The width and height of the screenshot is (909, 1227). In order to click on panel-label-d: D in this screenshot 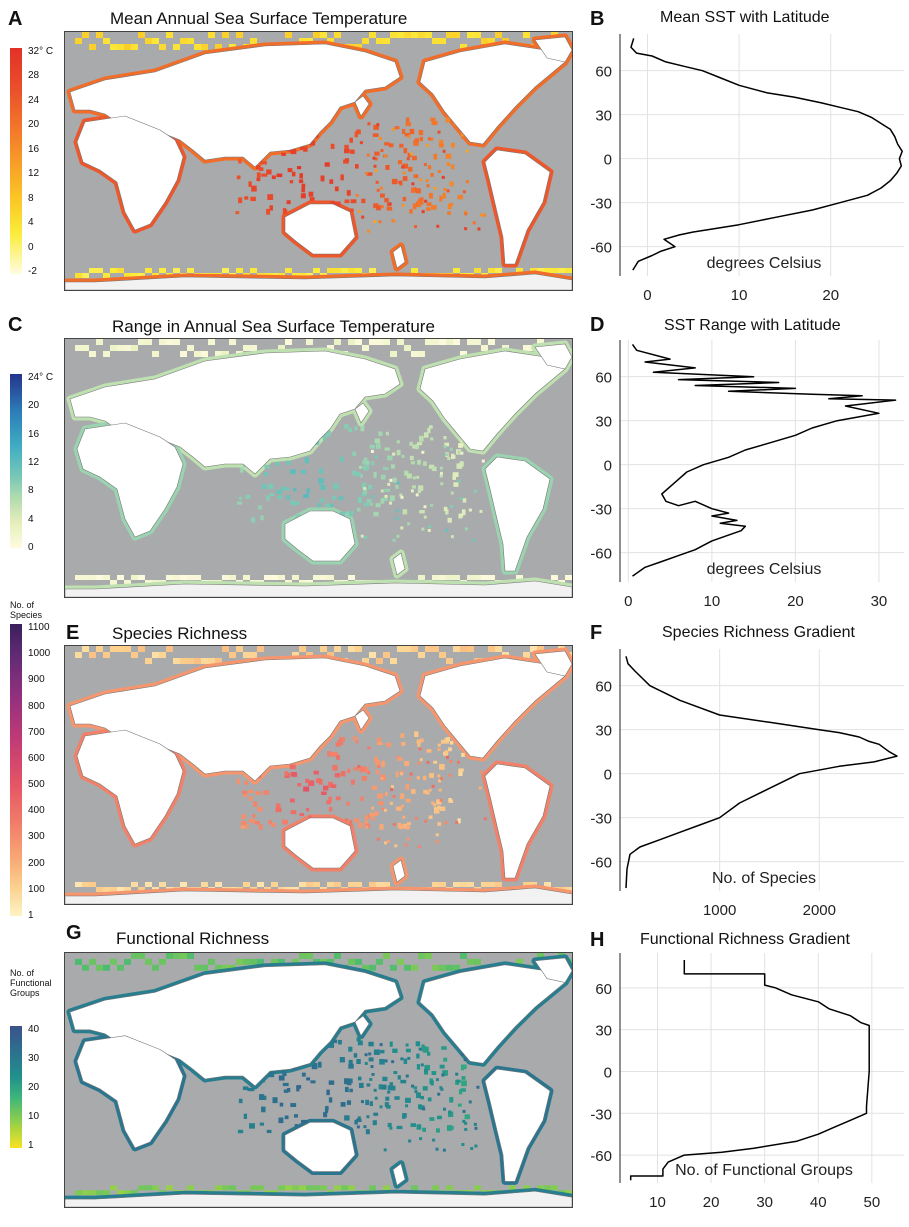, I will do `click(597, 325)`.